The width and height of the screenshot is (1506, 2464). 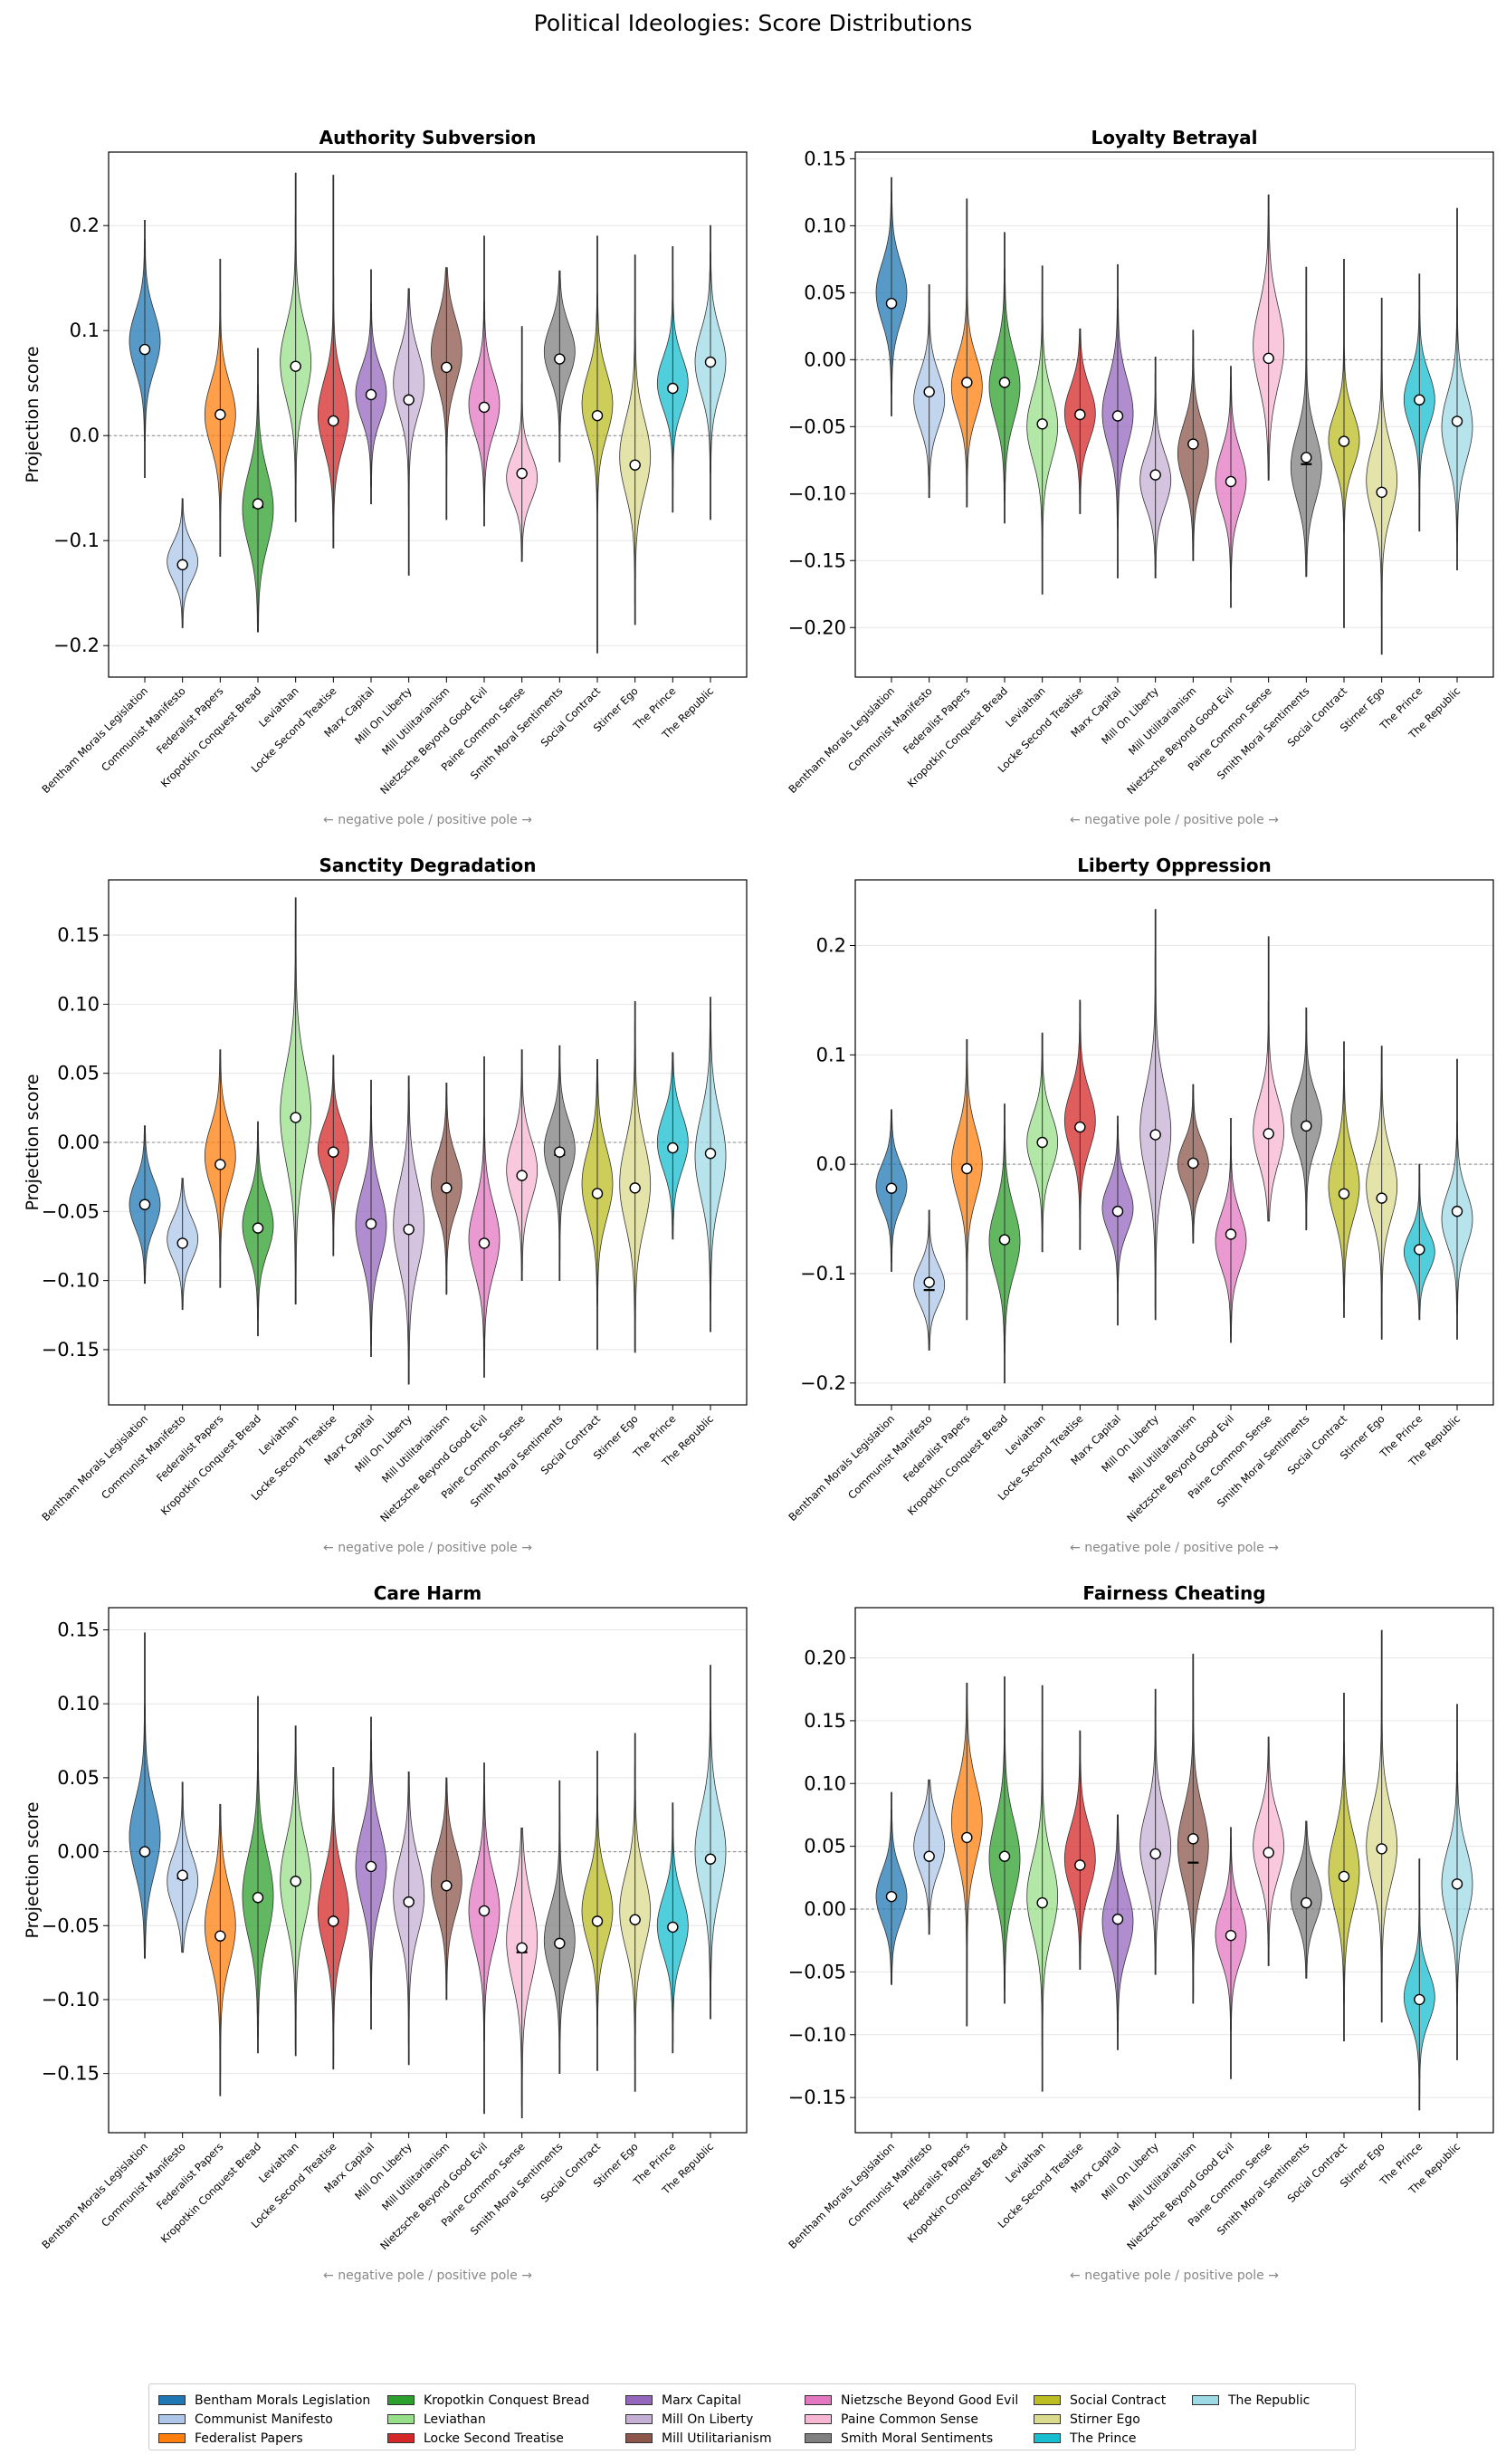 What do you see at coordinates (817, 627) in the screenshot?
I see `y-tick-label: −0.20` at bounding box center [817, 627].